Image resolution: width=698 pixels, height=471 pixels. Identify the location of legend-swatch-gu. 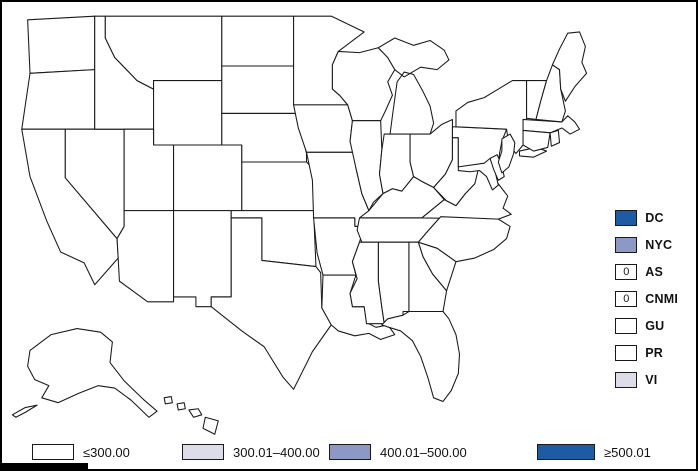
(626, 326).